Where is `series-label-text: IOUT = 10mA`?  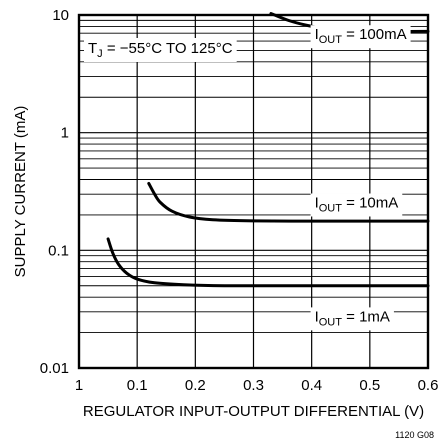
series-label-text: IOUT = 10mA is located at coordinates (357, 205).